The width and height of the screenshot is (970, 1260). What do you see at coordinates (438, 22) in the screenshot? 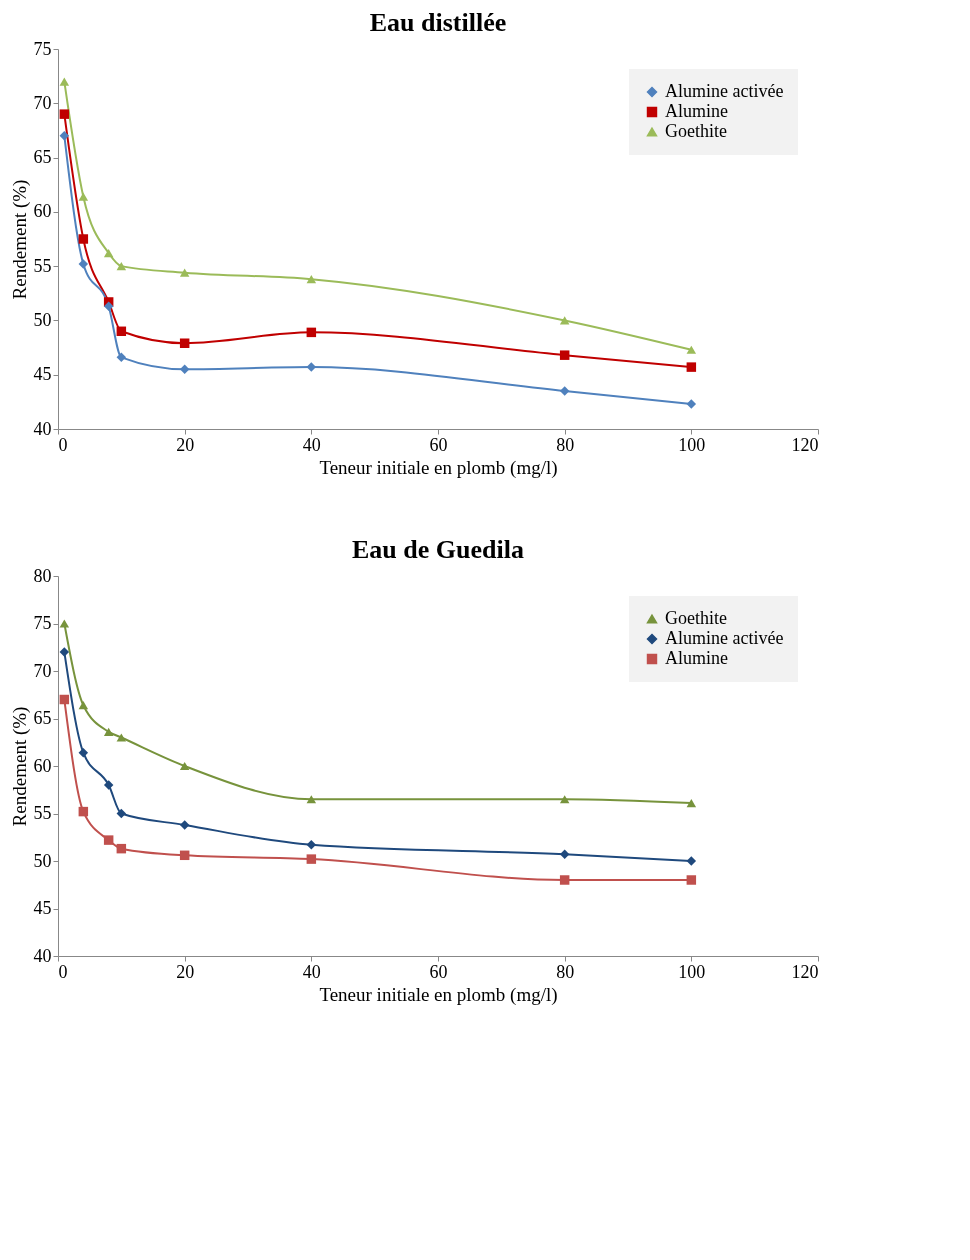
I see `chart-title: Eau distillée` at bounding box center [438, 22].